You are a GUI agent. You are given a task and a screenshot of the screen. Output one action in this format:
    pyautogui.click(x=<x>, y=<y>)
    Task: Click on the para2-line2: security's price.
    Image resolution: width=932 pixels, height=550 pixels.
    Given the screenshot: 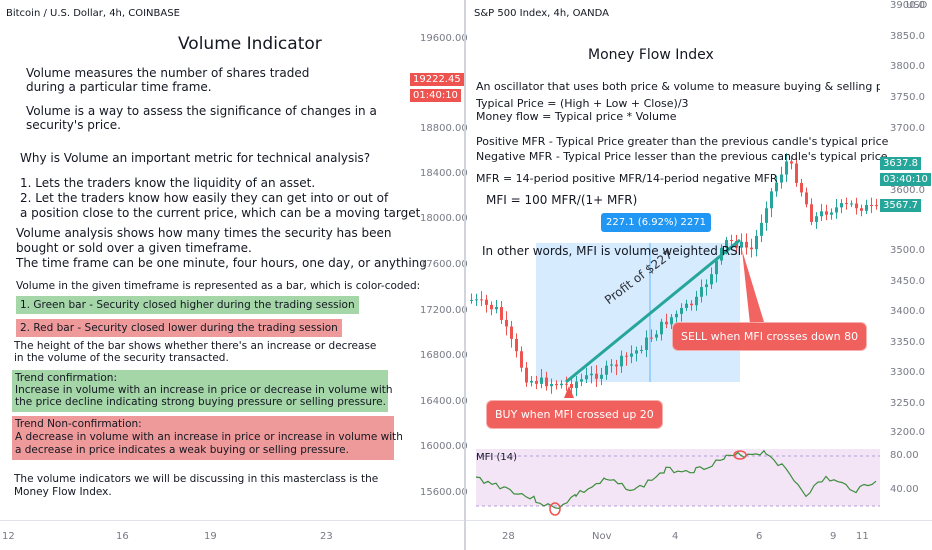 What is the action you would take?
    pyautogui.click(x=73, y=125)
    